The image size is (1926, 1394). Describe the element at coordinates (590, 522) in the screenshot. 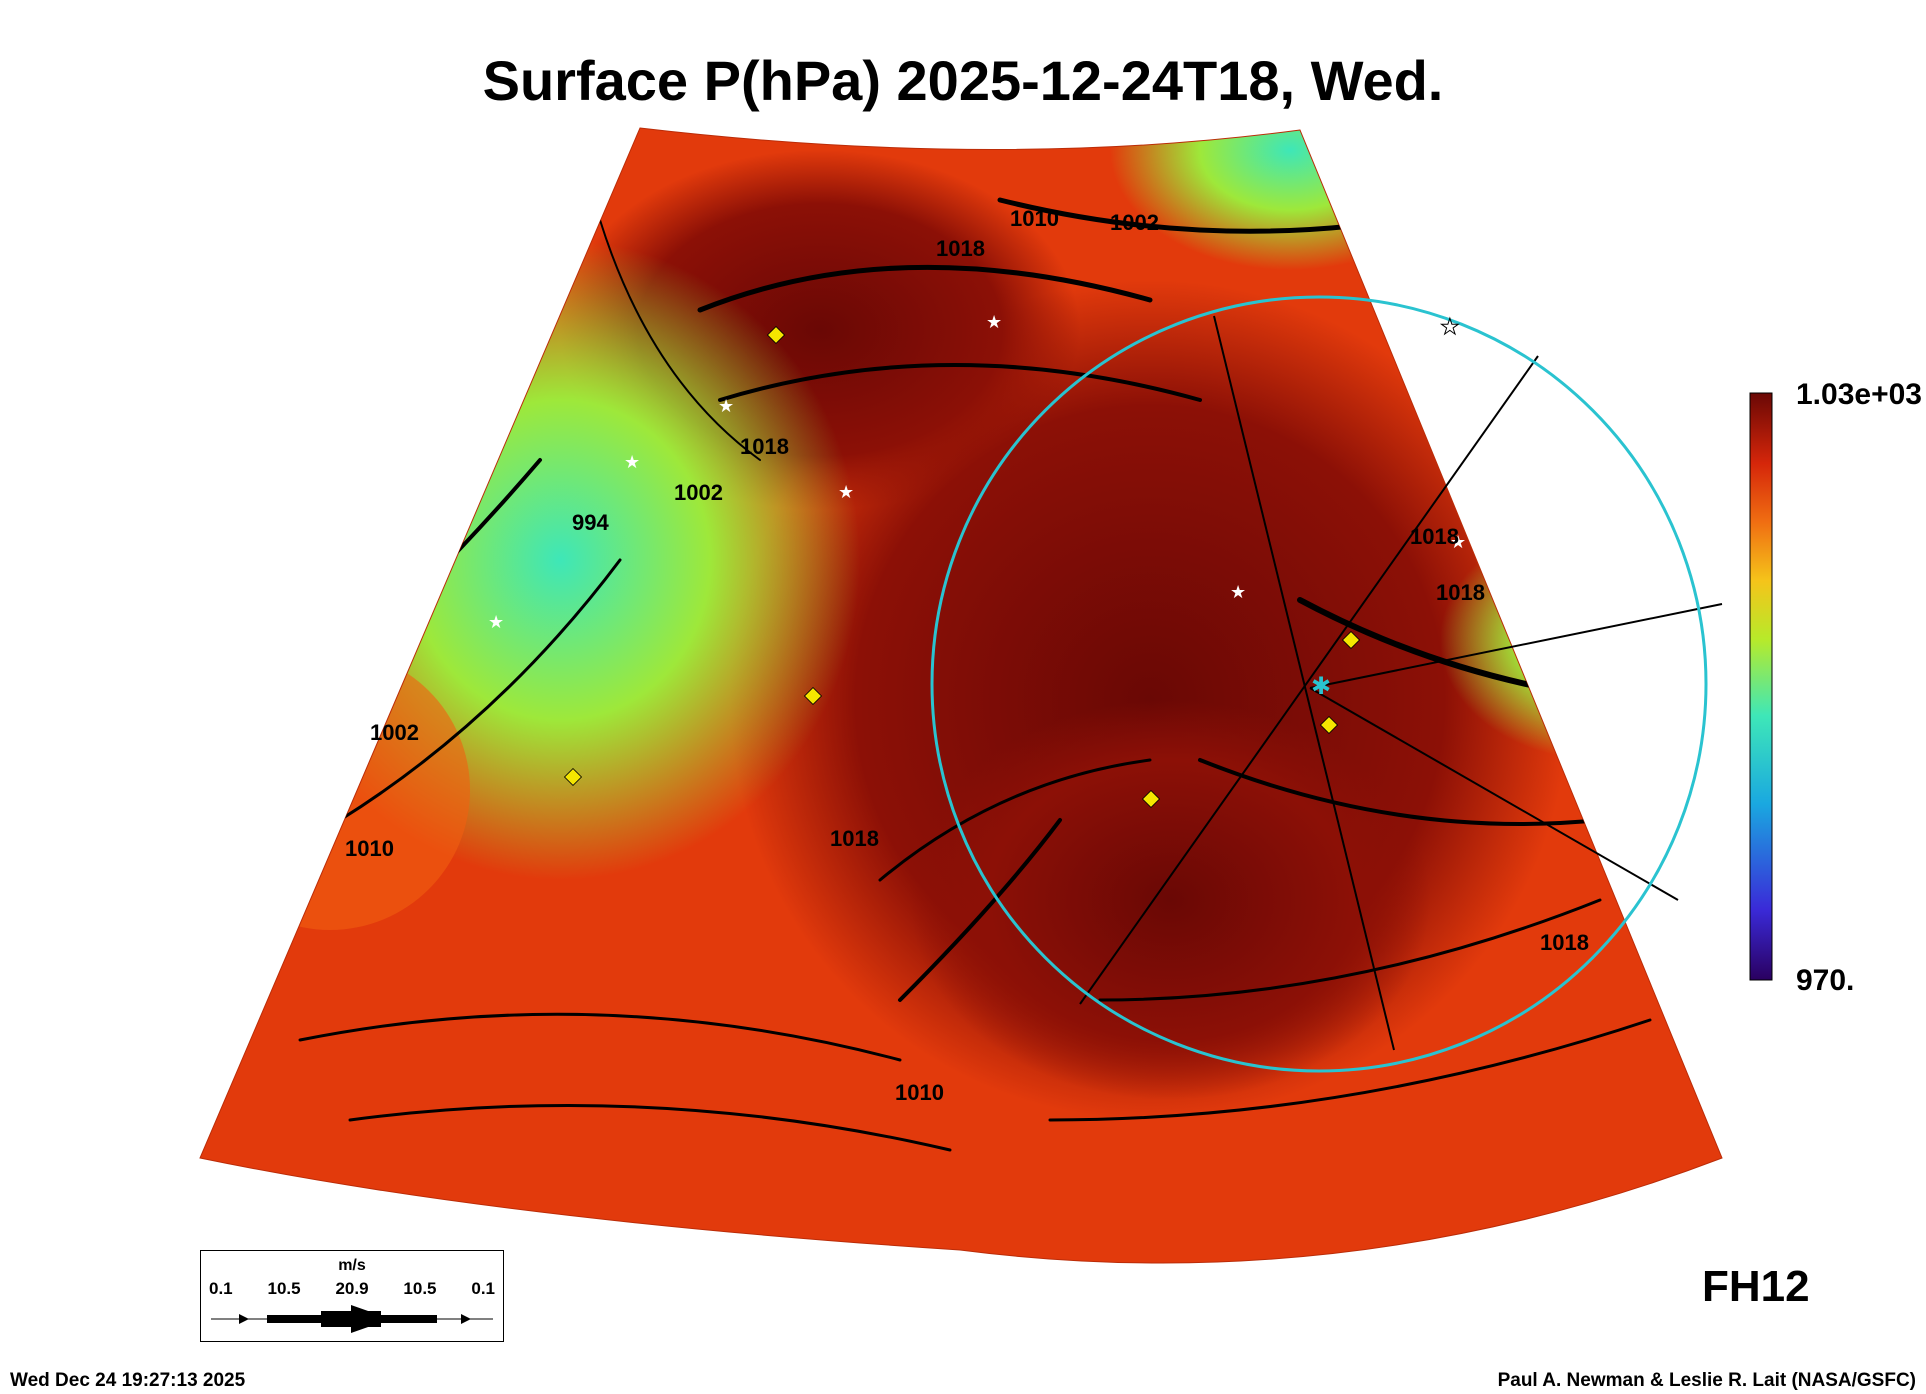

I see `isobar-label: 994` at that location.